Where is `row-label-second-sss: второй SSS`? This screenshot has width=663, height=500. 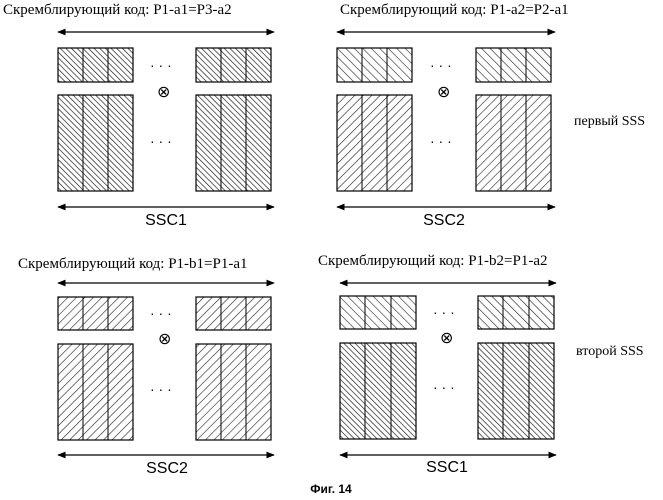 row-label-second-sss: второй SSS is located at coordinates (610, 351).